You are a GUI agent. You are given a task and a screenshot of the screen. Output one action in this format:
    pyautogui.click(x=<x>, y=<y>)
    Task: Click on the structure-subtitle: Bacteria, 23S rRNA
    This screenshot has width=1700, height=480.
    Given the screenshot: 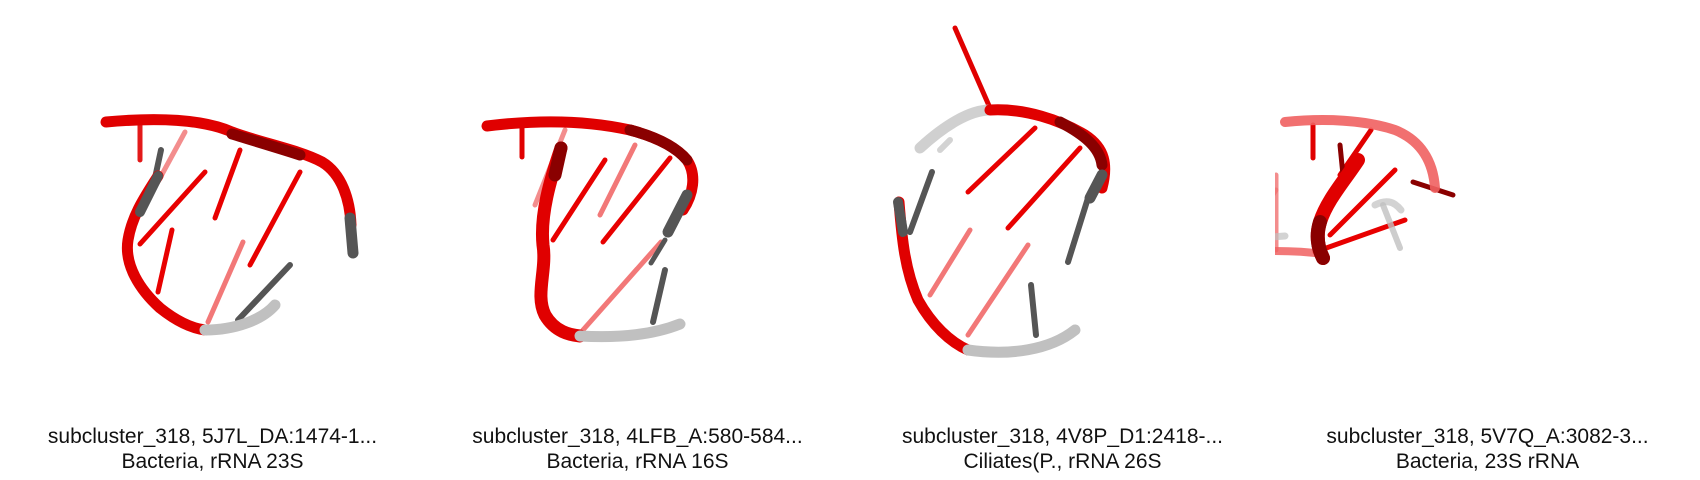 What is the action you would take?
    pyautogui.click(x=1487, y=461)
    